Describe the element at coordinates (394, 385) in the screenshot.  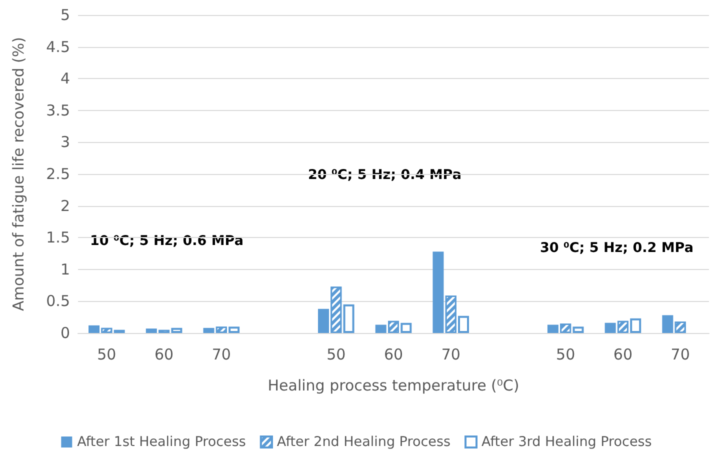
I see `x-axis-title: Healing process temperature (⁰C)` at that location.